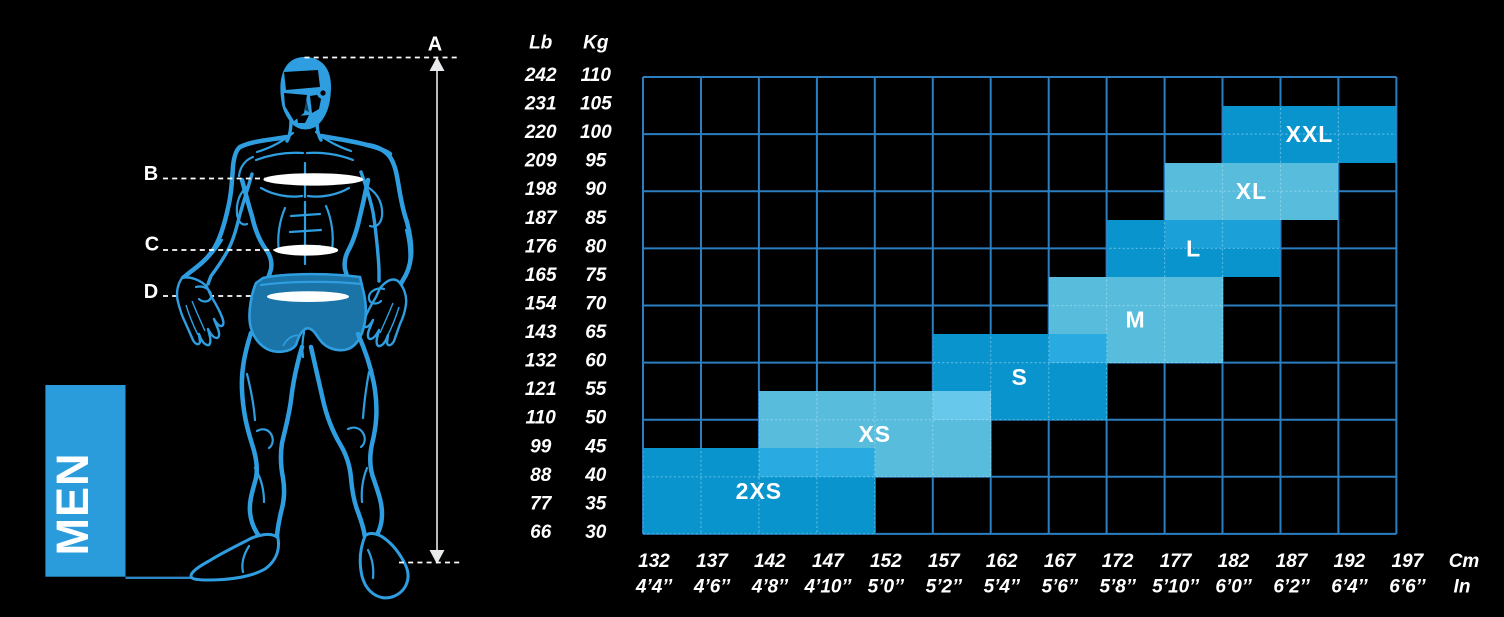 The image size is (1504, 617). Describe the element at coordinates (596, 161) in the screenshot. I see `svg-text: 95` at that location.